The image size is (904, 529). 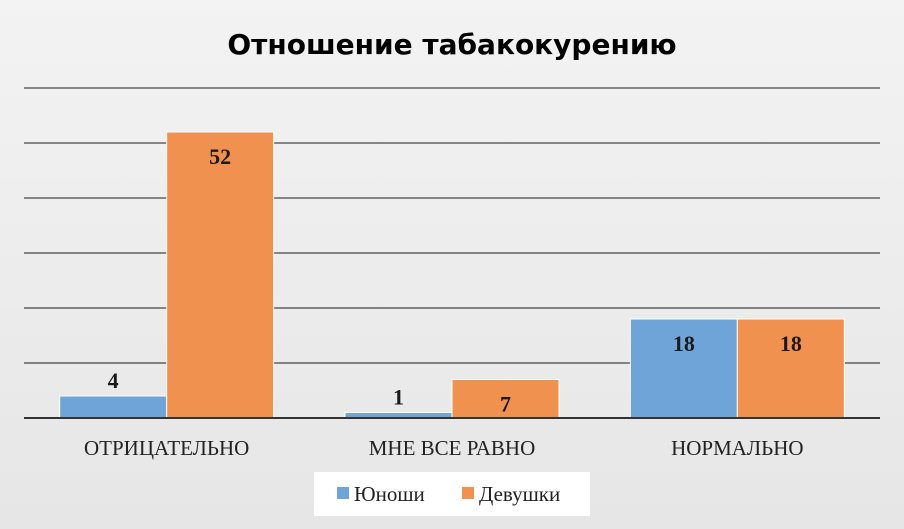 What do you see at coordinates (519, 494) in the screenshot?
I see `legend-label: Девушки` at bounding box center [519, 494].